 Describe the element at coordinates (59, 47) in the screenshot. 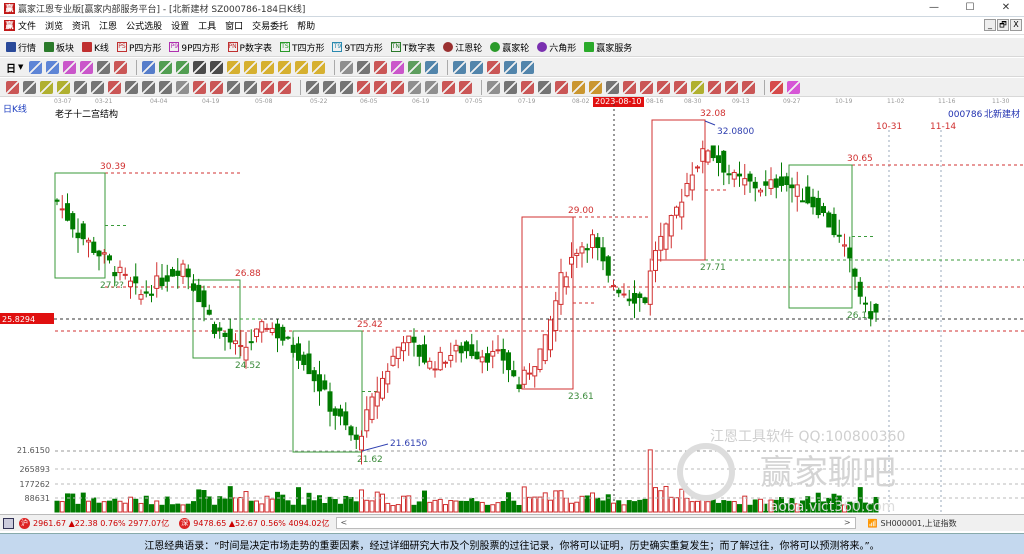

I see `toolbar-button-blocks: 板块` at that location.